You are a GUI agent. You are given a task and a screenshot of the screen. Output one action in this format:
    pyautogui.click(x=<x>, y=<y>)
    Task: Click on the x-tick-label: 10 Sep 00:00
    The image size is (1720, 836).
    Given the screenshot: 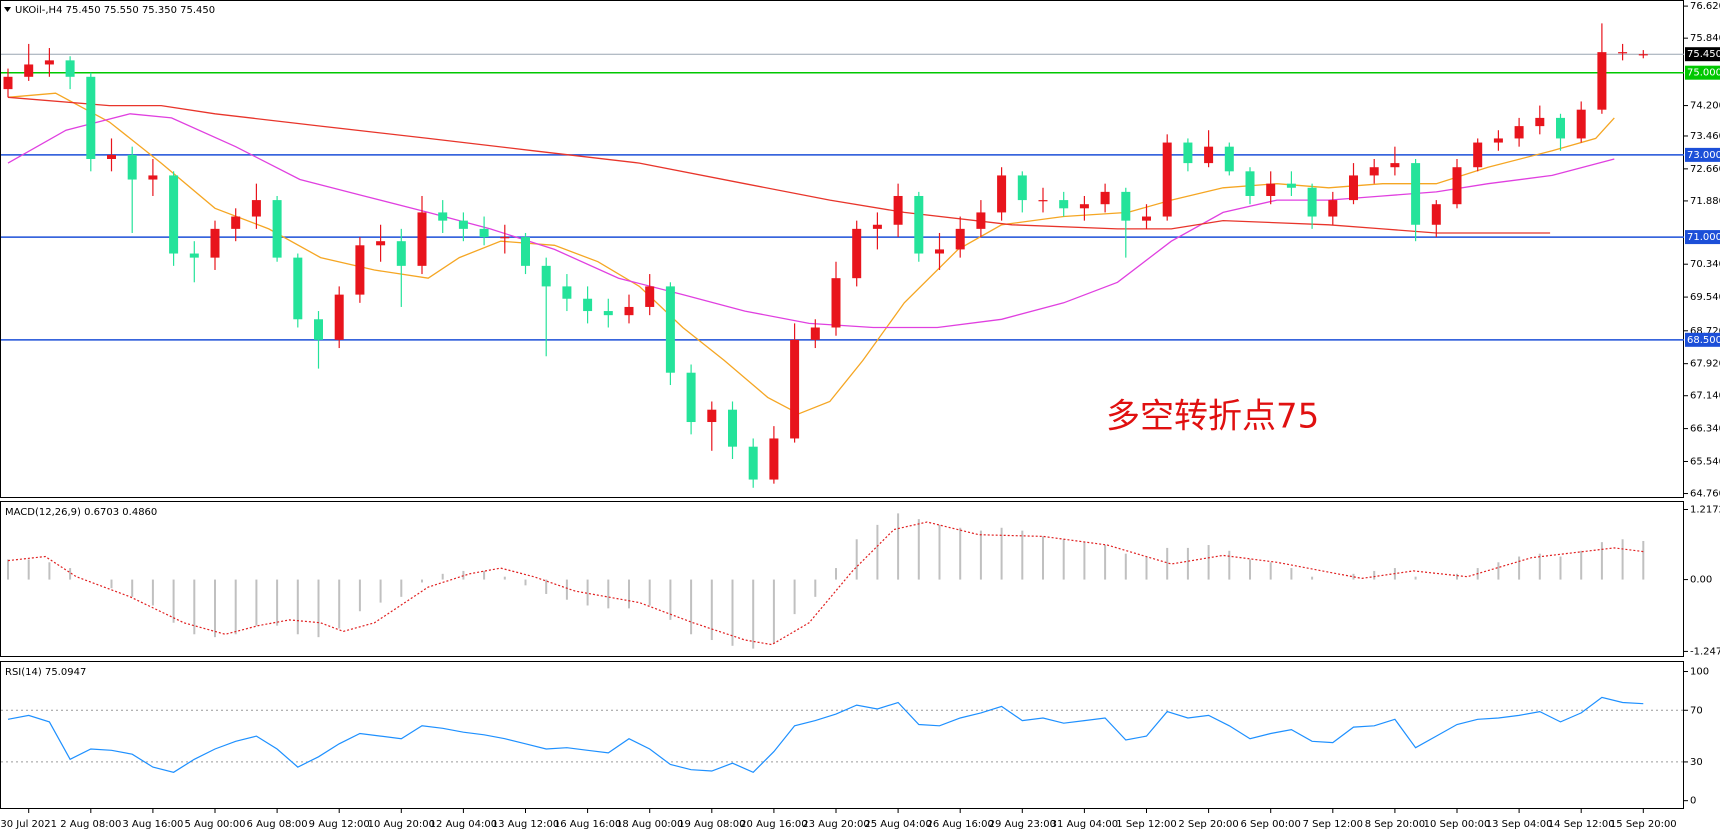 What is the action you would take?
    pyautogui.click(x=1457, y=824)
    